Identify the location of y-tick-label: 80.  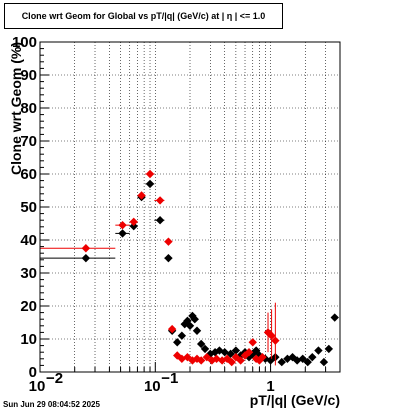
(28, 108).